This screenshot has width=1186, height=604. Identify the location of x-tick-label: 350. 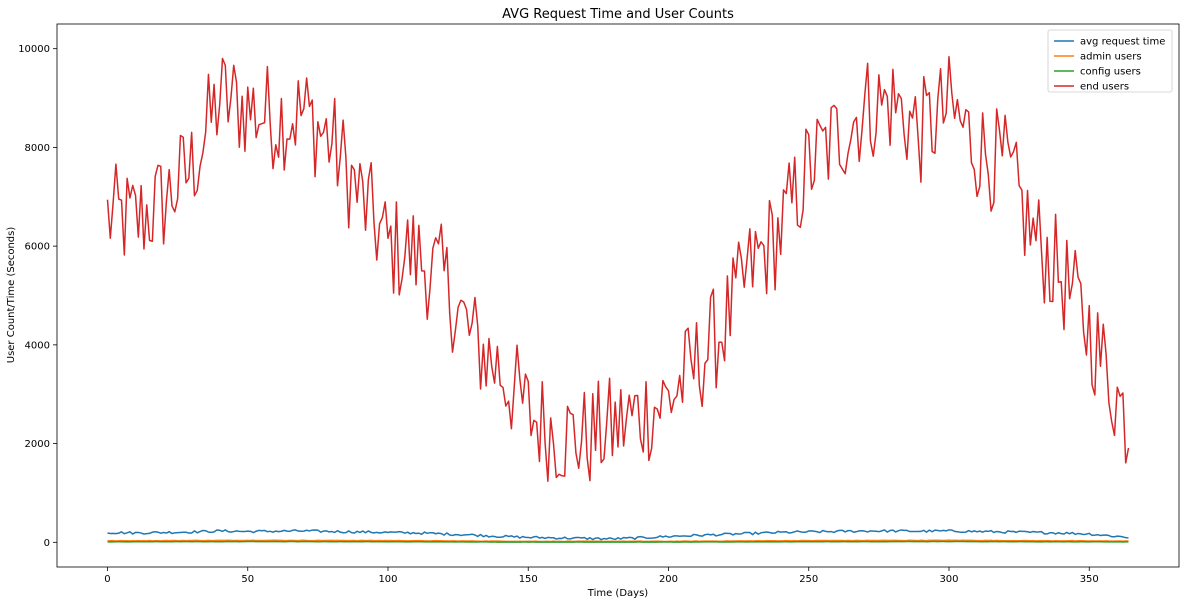
(1089, 579).